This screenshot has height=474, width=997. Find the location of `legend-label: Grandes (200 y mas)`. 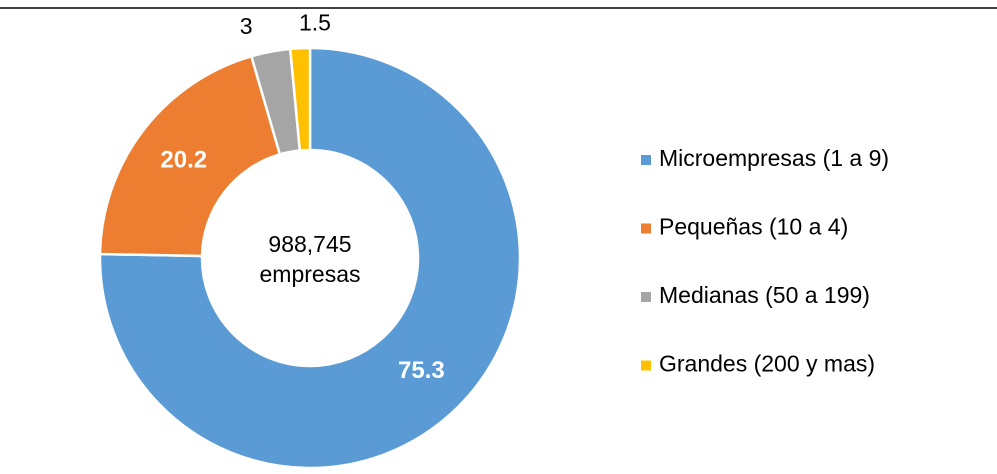

legend-label: Grandes (200 y mas) is located at coordinates (767, 364).